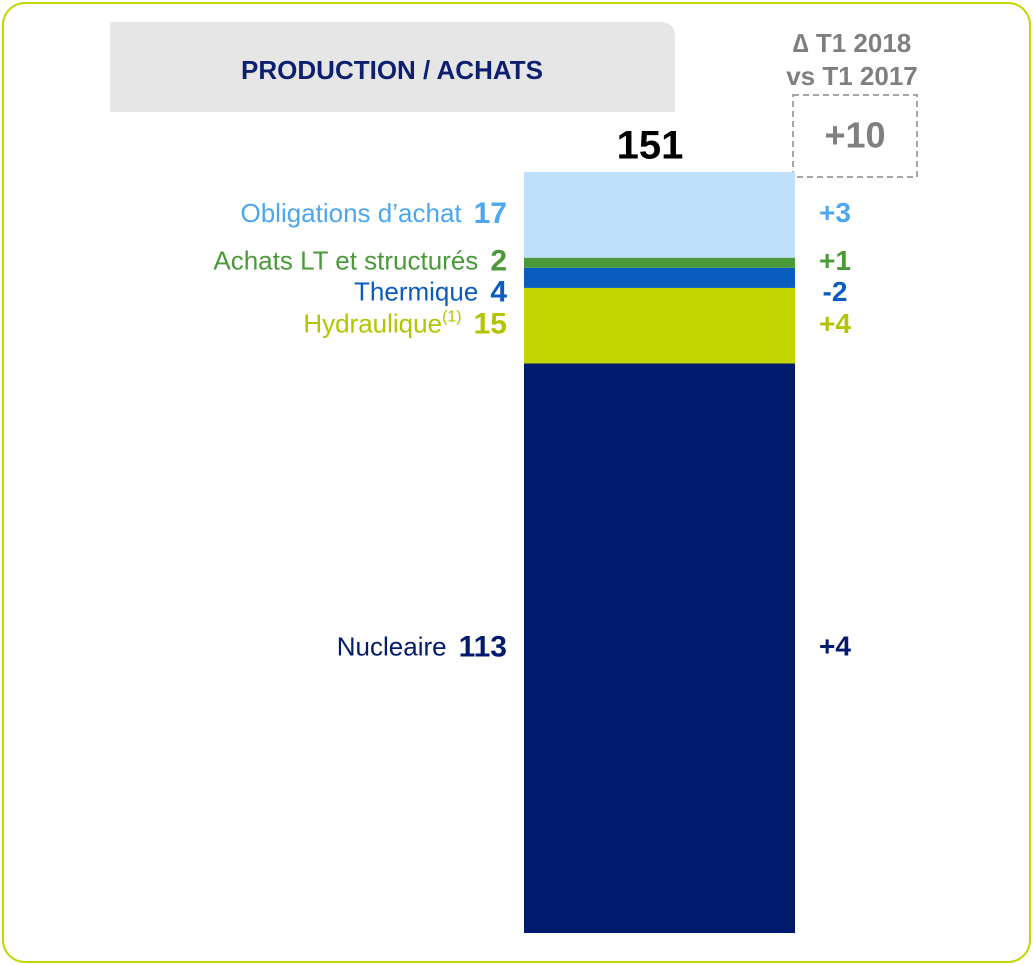 This screenshot has width=1033, height=965. I want to click on segment-name: Obligations d’achat, so click(351, 213).